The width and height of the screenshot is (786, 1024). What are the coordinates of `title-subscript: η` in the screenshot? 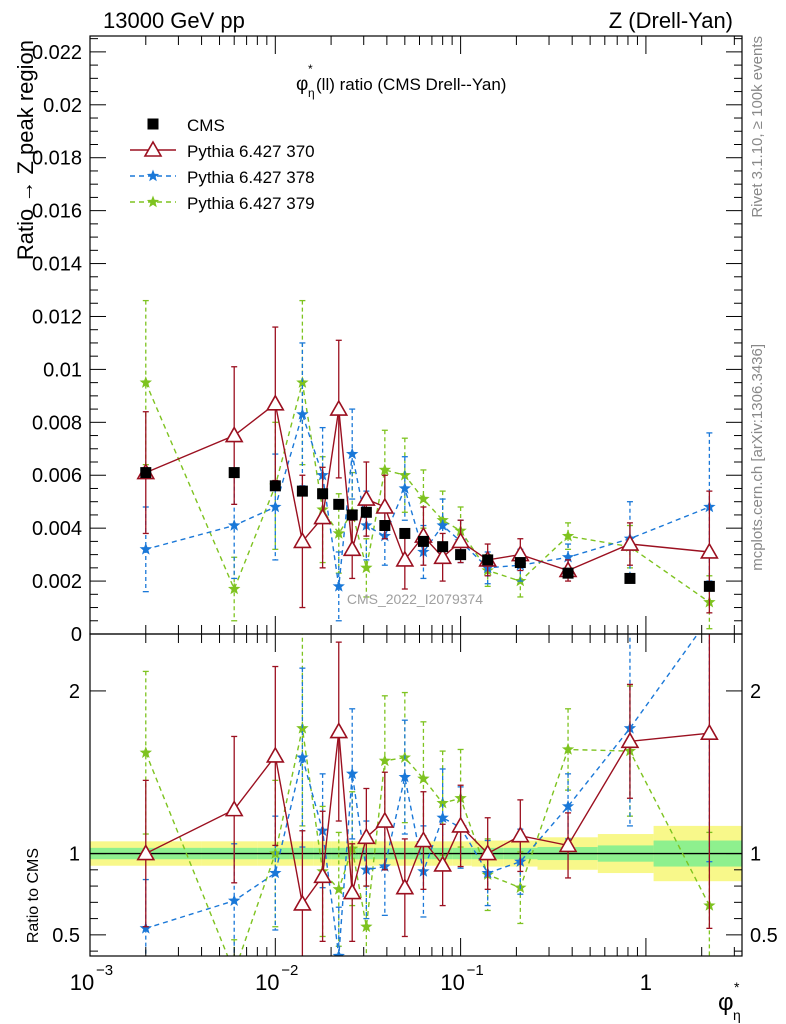 It's located at (311, 93).